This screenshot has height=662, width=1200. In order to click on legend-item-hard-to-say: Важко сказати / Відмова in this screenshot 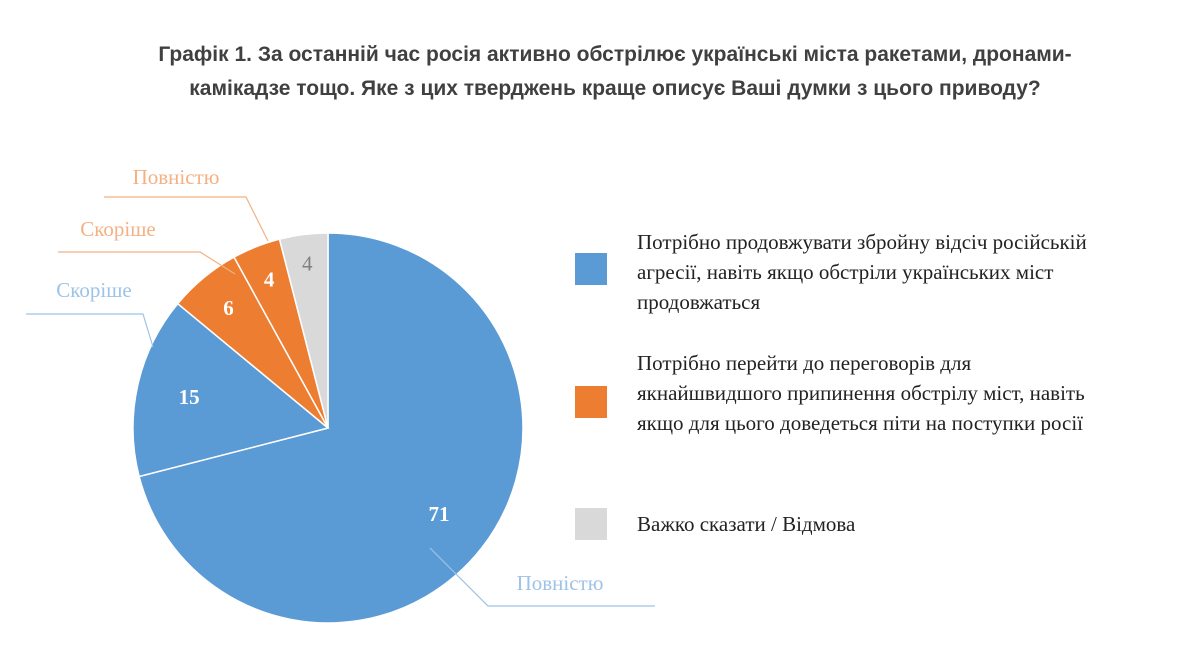, I will do `click(841, 524)`.